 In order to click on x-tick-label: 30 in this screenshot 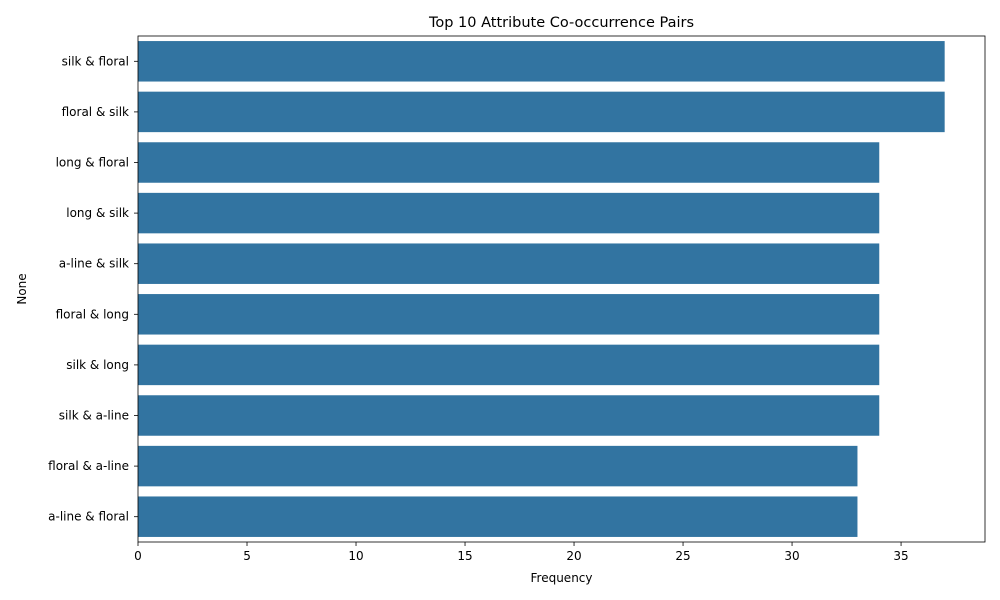, I will do `click(791, 556)`.